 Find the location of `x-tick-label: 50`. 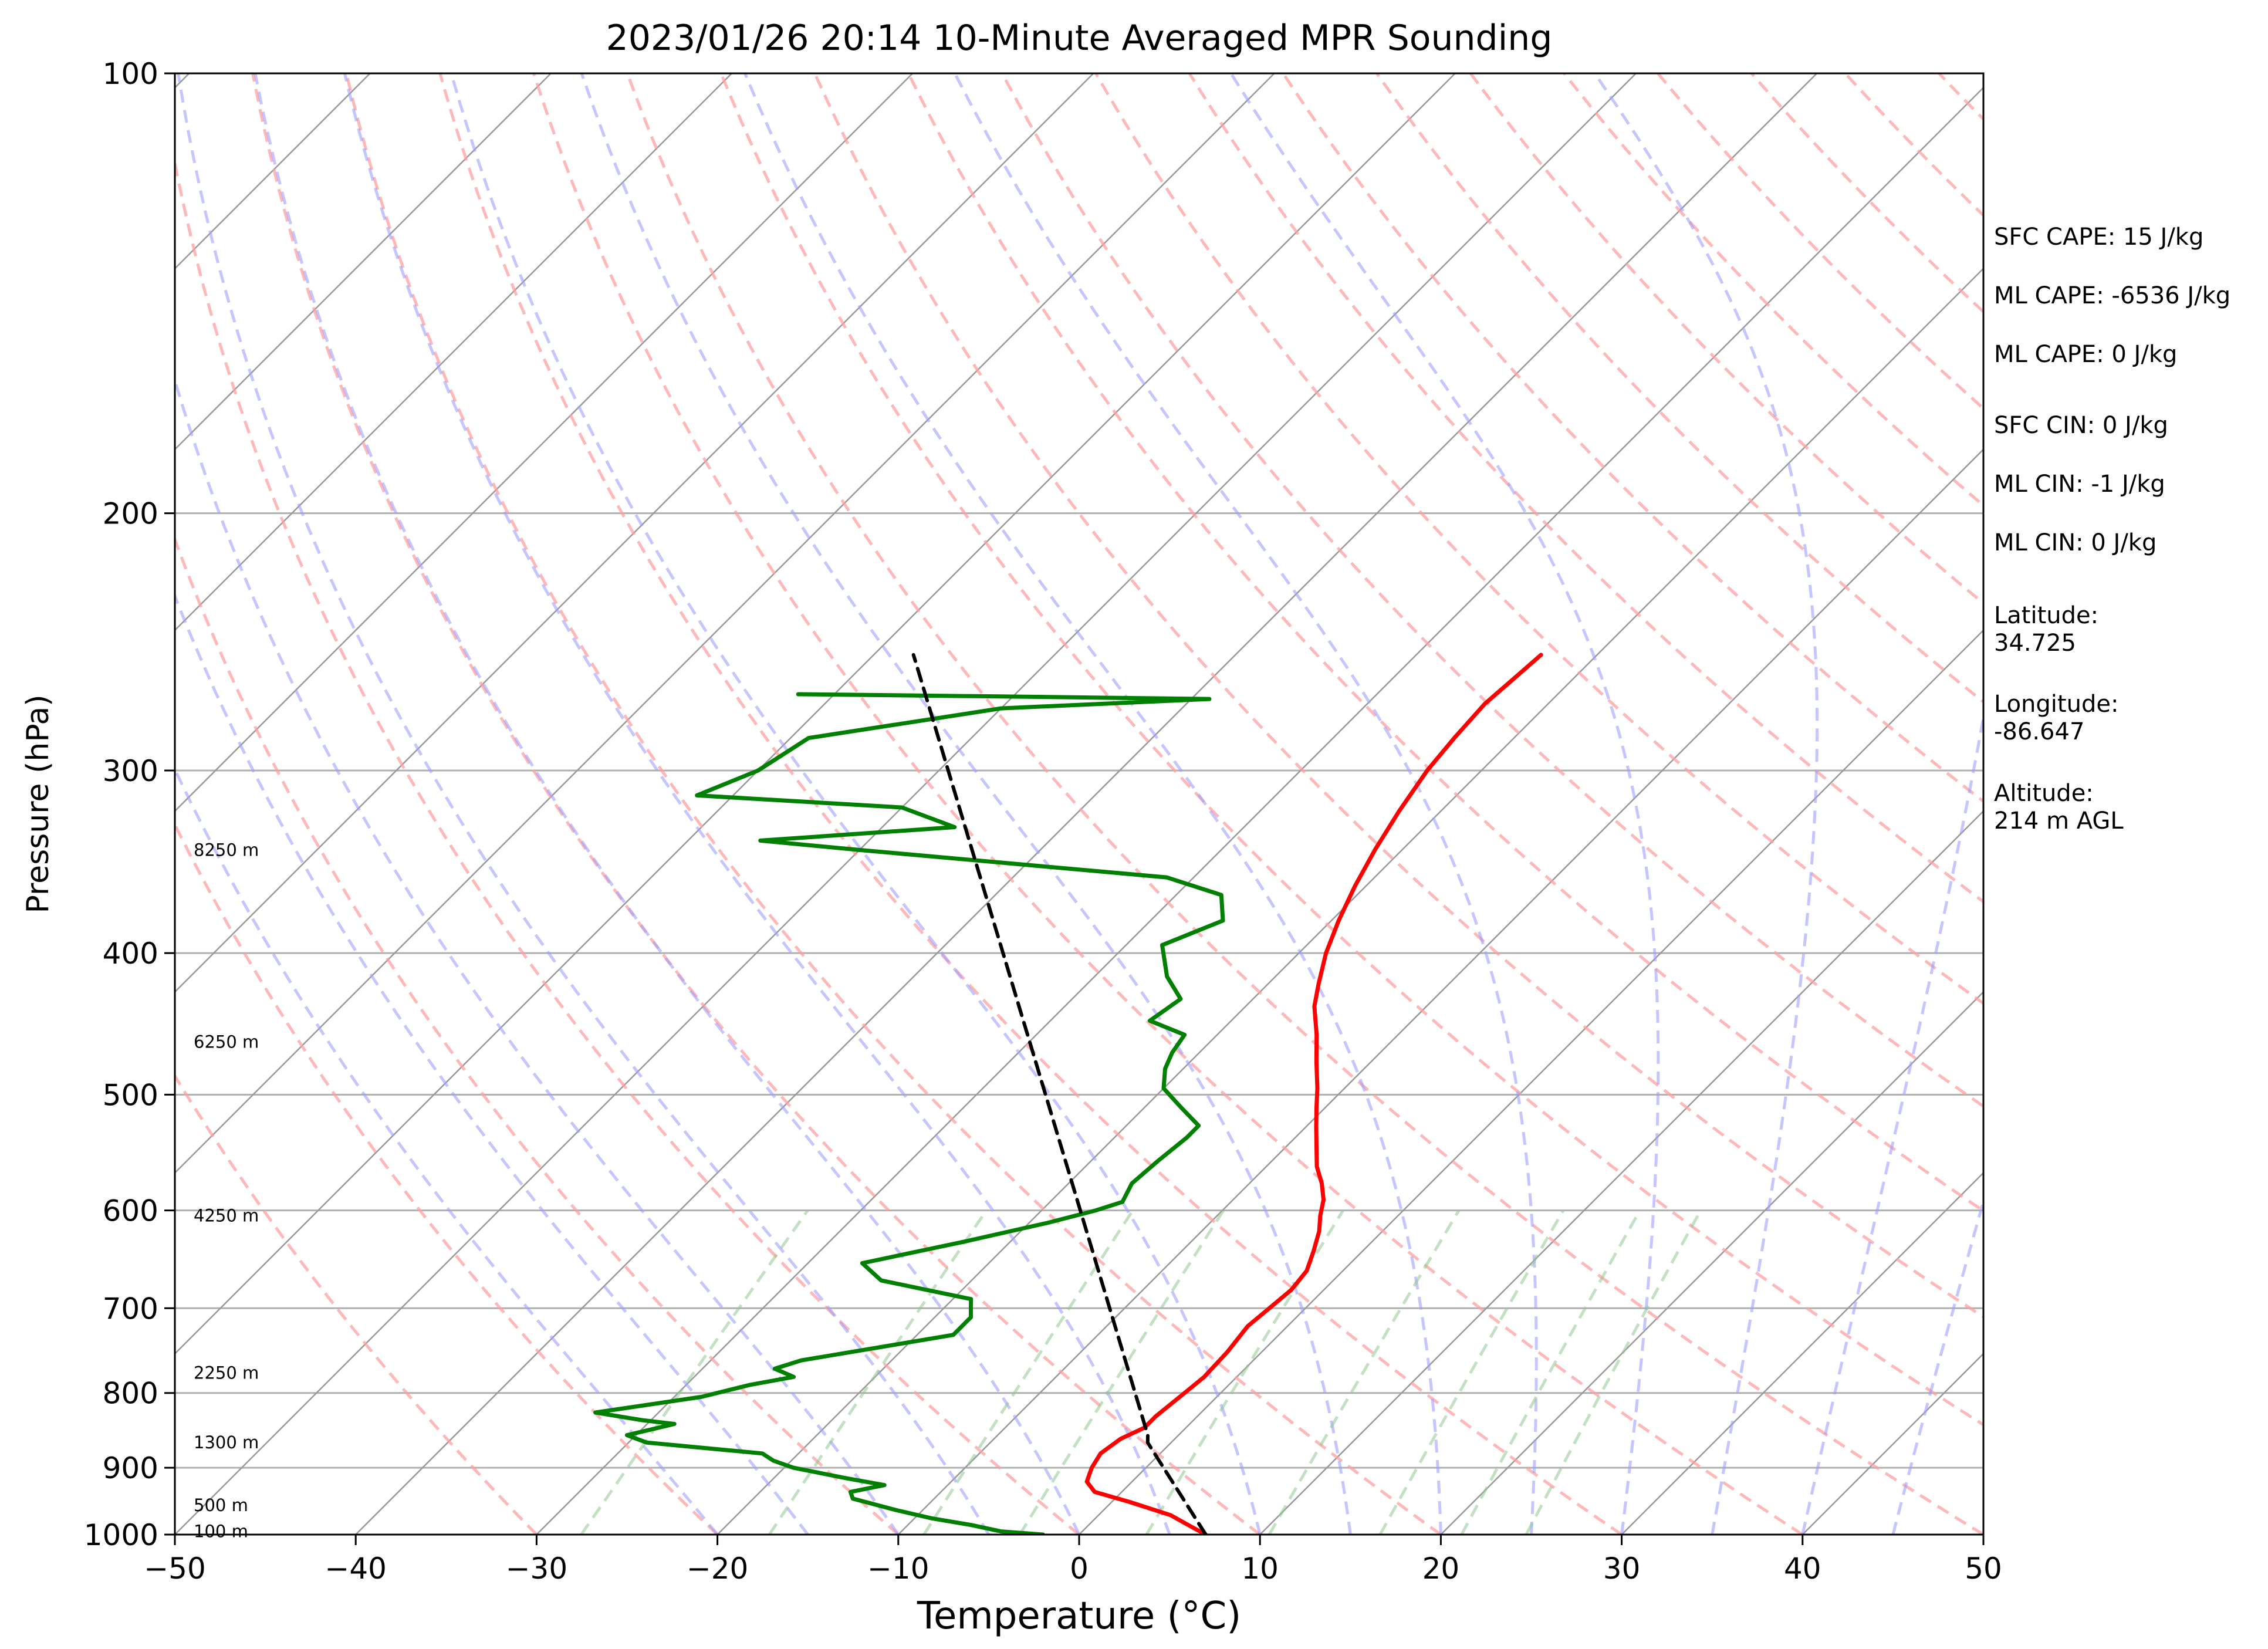

x-tick-label: 50 is located at coordinates (1983, 1569).